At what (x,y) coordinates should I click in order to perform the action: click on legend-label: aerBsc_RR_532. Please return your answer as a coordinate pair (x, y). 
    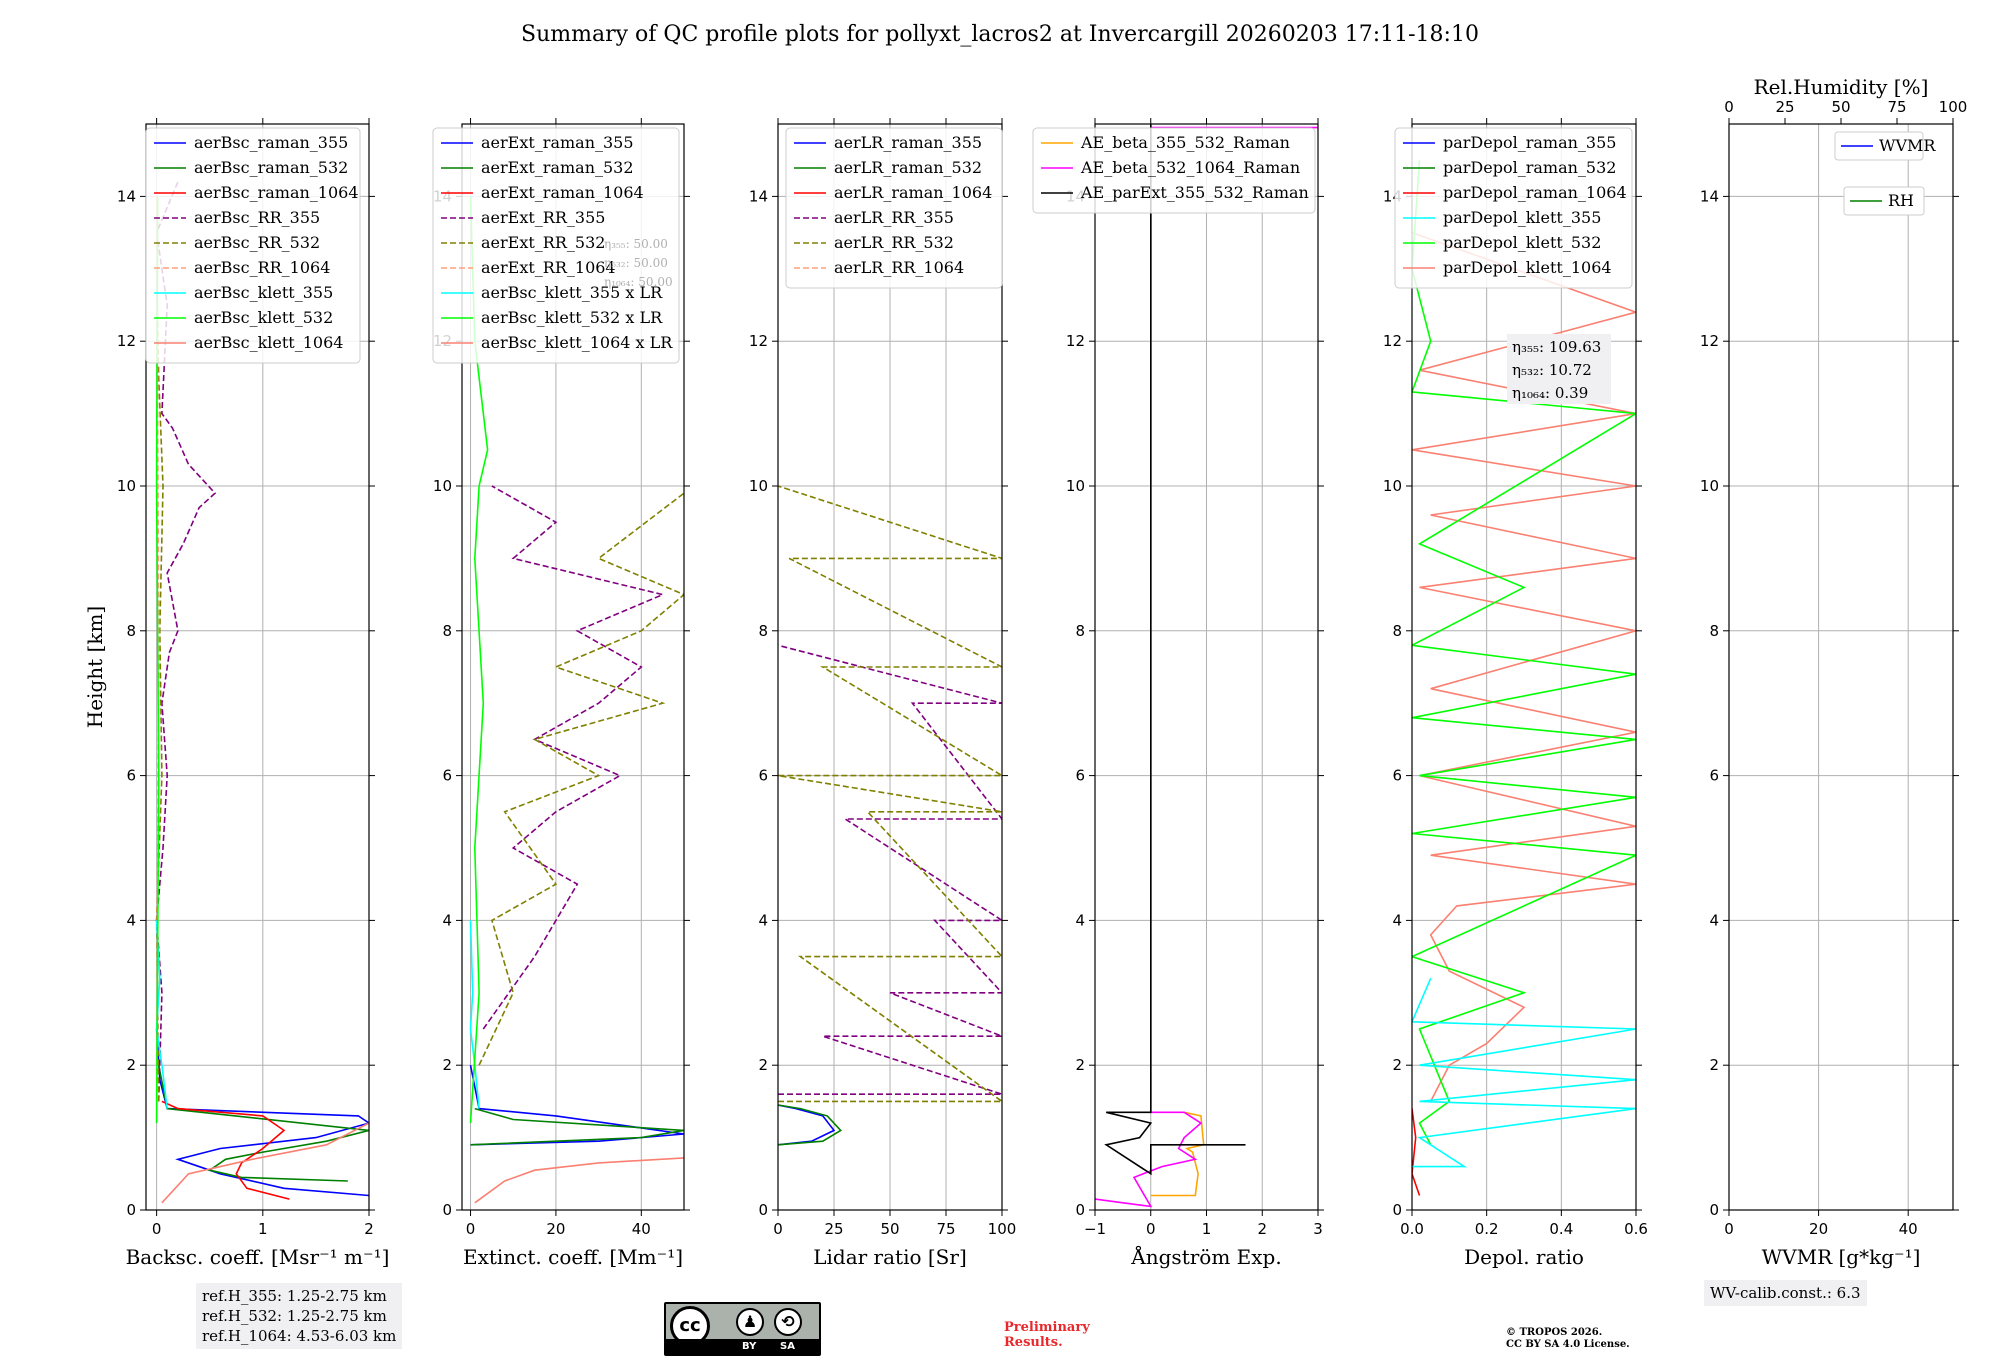
    Looking at the image, I should click on (257, 242).